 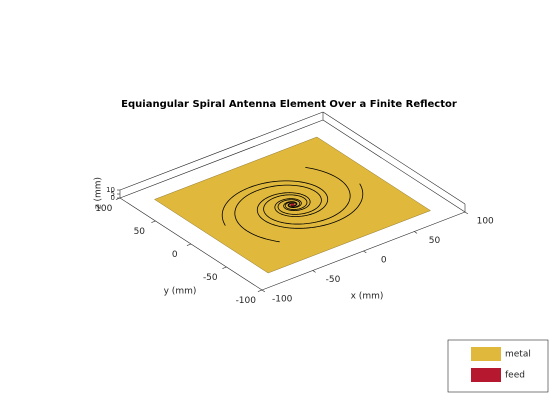 I want to click on y-tick-label: 100, so click(x=103, y=209).